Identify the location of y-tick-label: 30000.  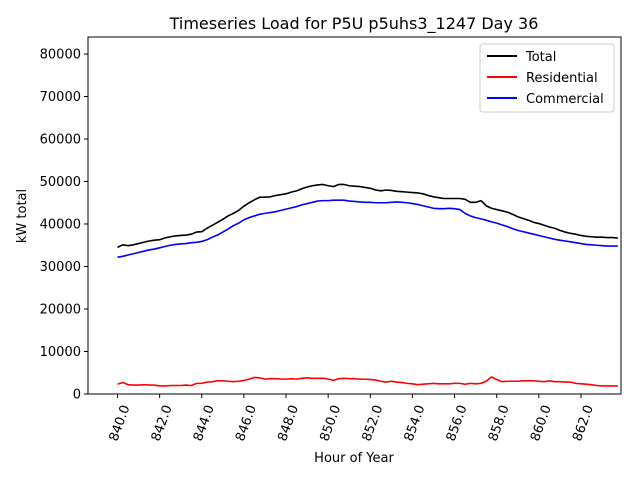
(60, 267).